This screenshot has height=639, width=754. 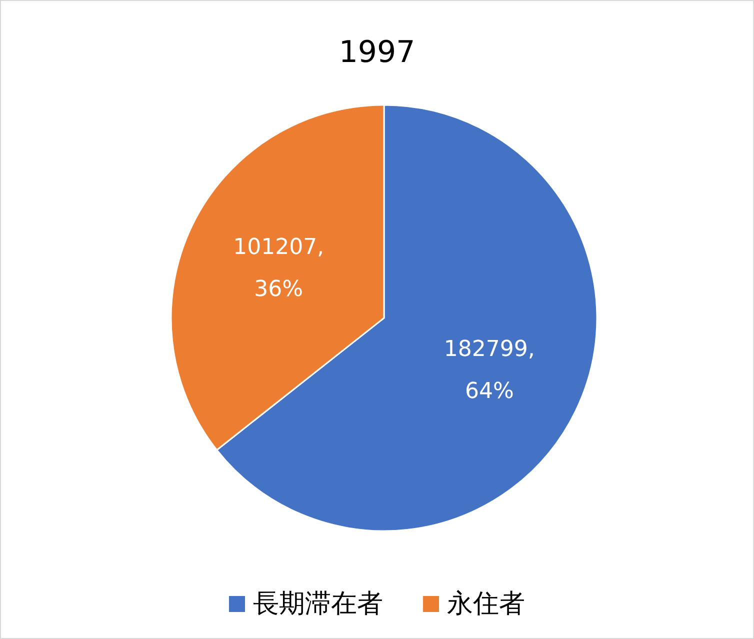 I want to click on data-label: 101207, 36%, so click(x=278, y=268).